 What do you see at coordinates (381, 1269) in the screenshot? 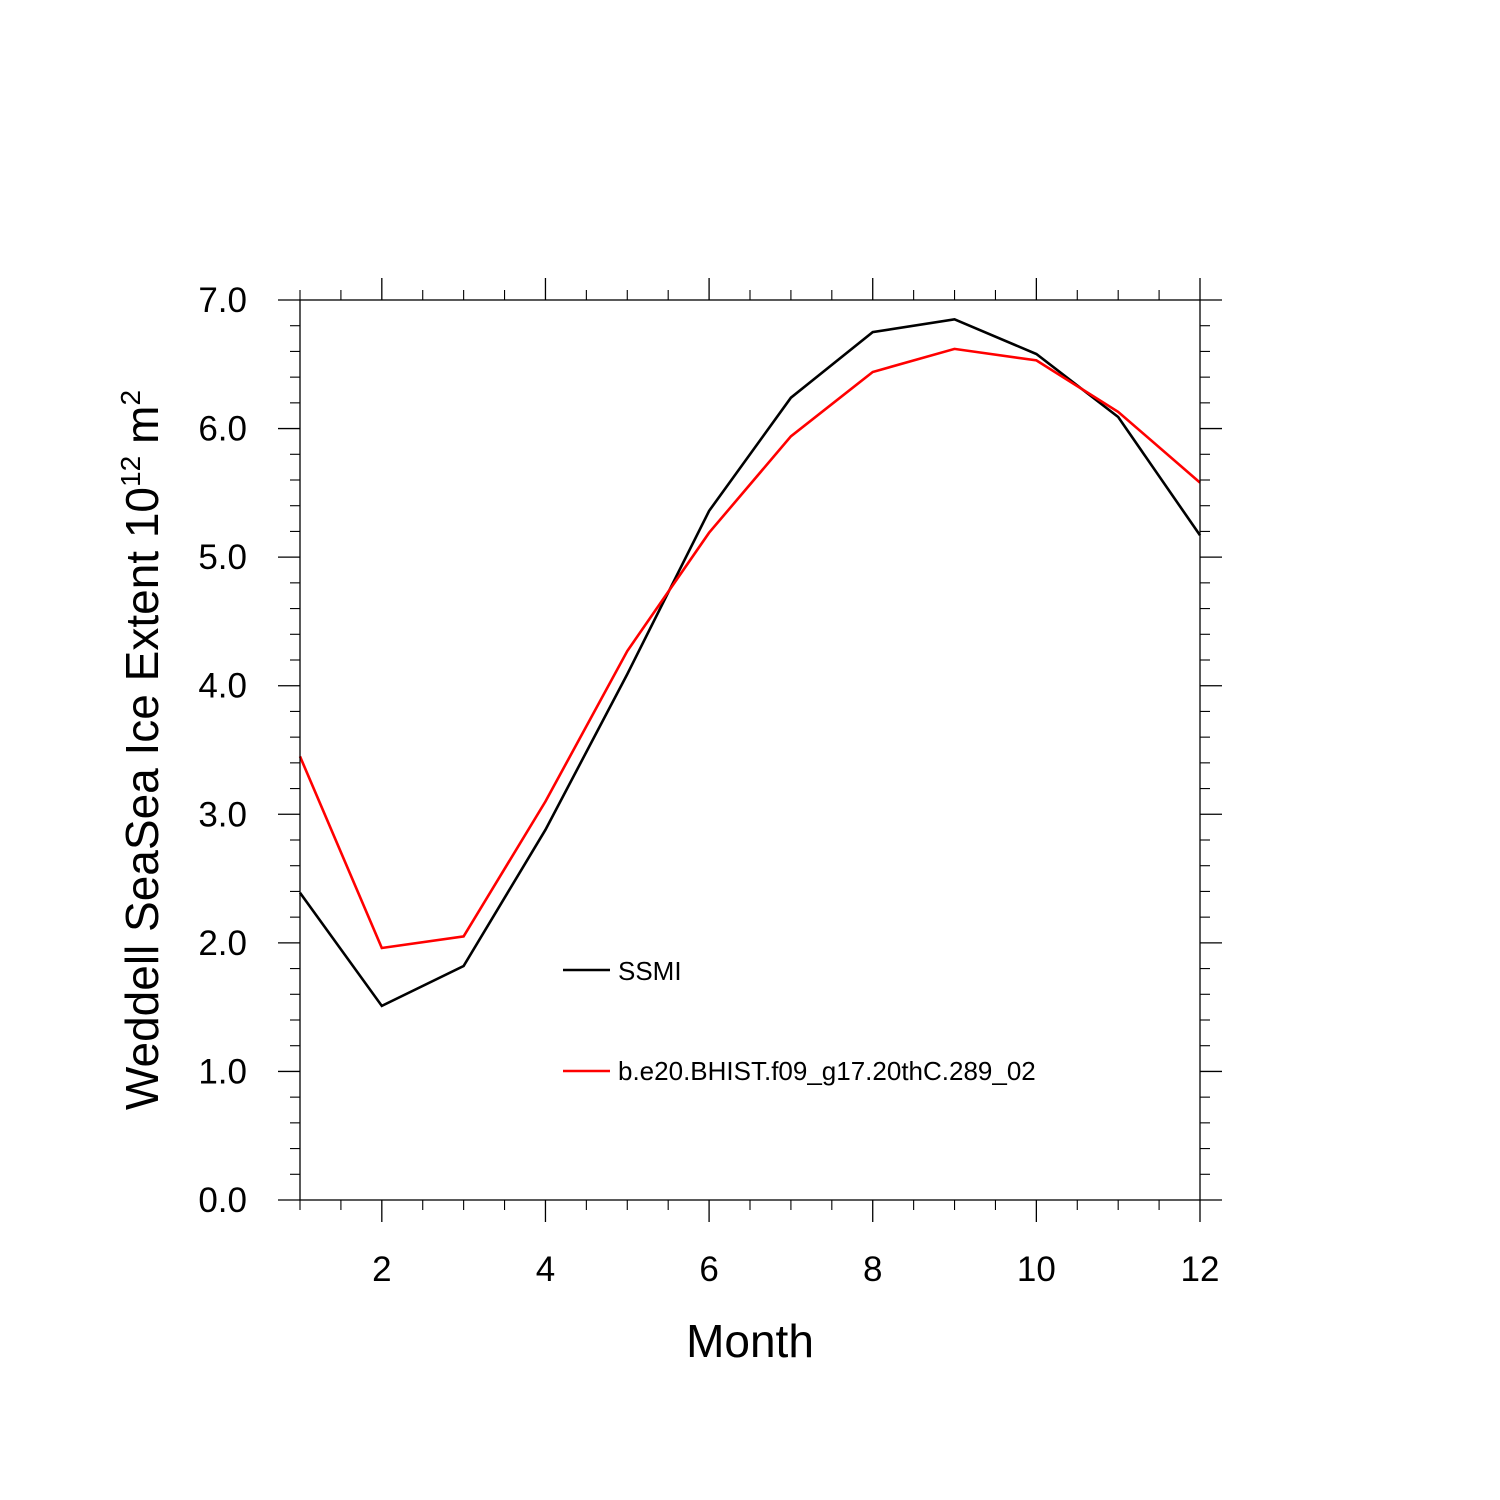
I see `x-tick-label: 2` at bounding box center [381, 1269].